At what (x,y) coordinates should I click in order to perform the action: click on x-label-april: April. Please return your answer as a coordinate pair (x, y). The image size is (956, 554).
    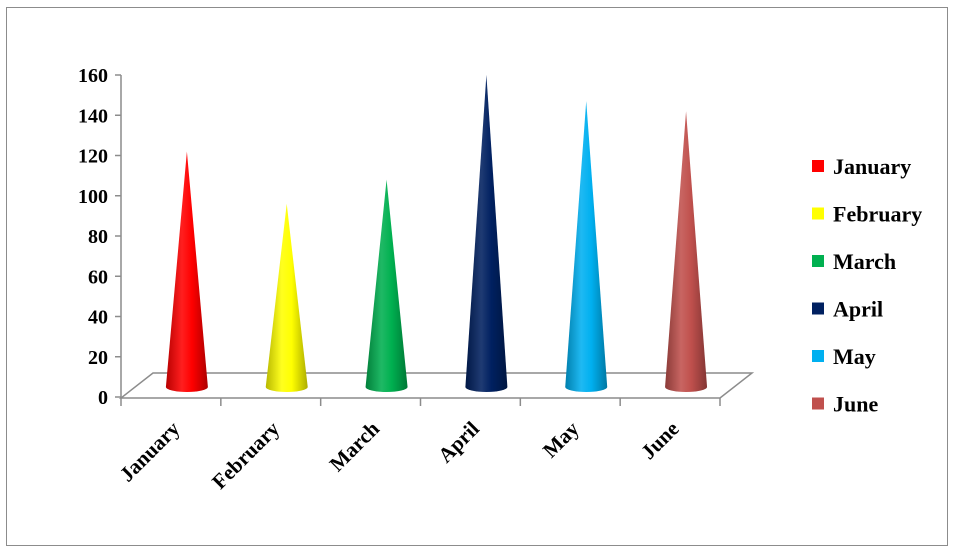
    Looking at the image, I should click on (458, 441).